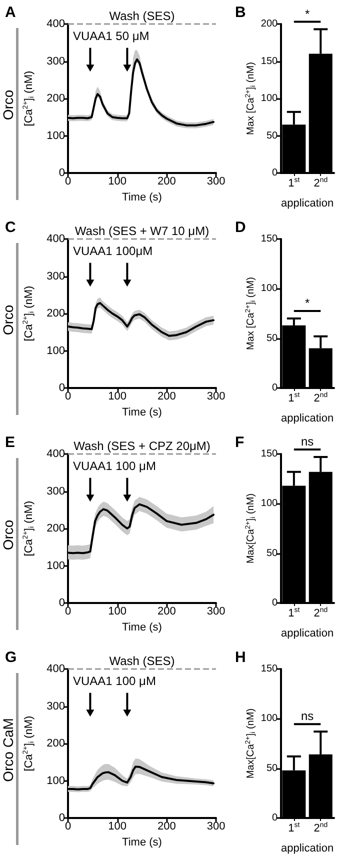 This screenshot has width=340, height=860. Describe the element at coordinates (111, 36) in the screenshot. I see `annotation: VUAA1 50 μM` at that location.